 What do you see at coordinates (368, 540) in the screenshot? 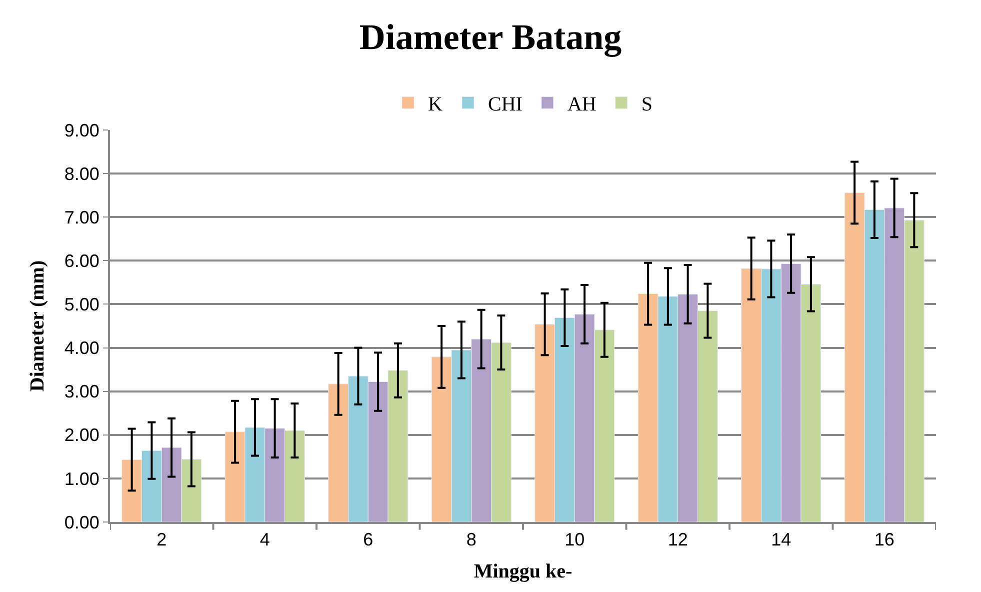
I see `x-tick-label: 6` at bounding box center [368, 540].